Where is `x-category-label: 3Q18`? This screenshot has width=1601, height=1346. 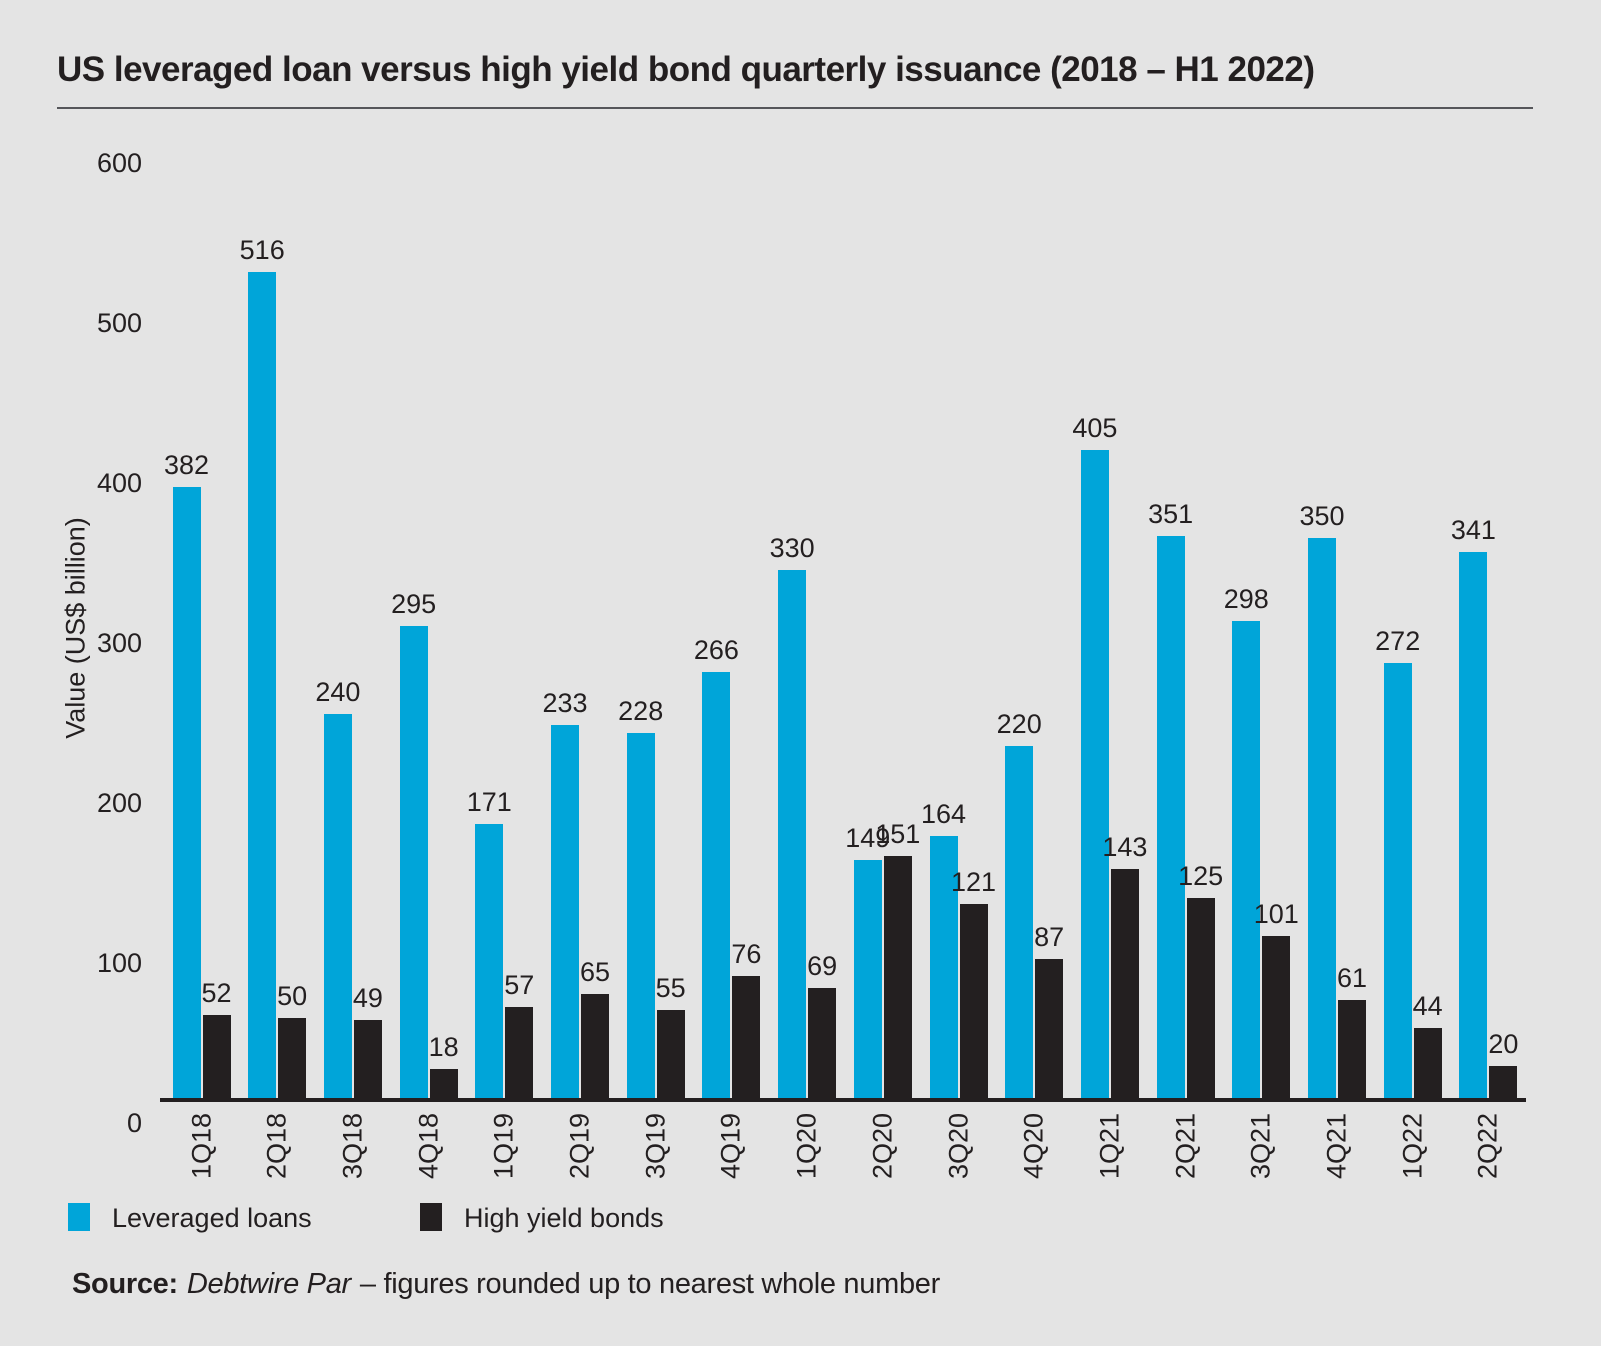 x-category-label: 3Q18 is located at coordinates (352, 1146).